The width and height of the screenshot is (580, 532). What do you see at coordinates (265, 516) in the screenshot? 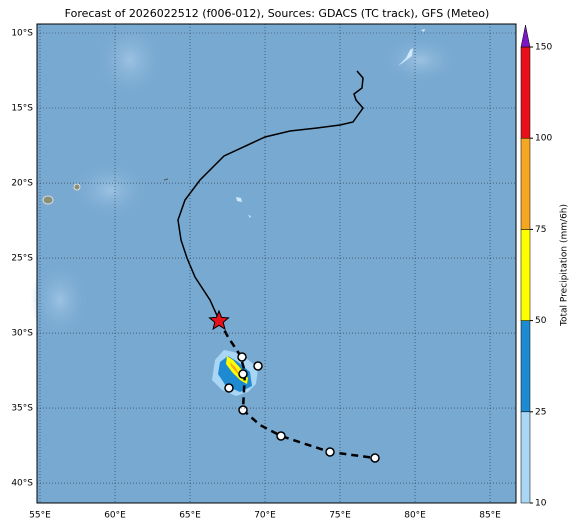
I see `x-tick-label: 70°E` at bounding box center [265, 516].